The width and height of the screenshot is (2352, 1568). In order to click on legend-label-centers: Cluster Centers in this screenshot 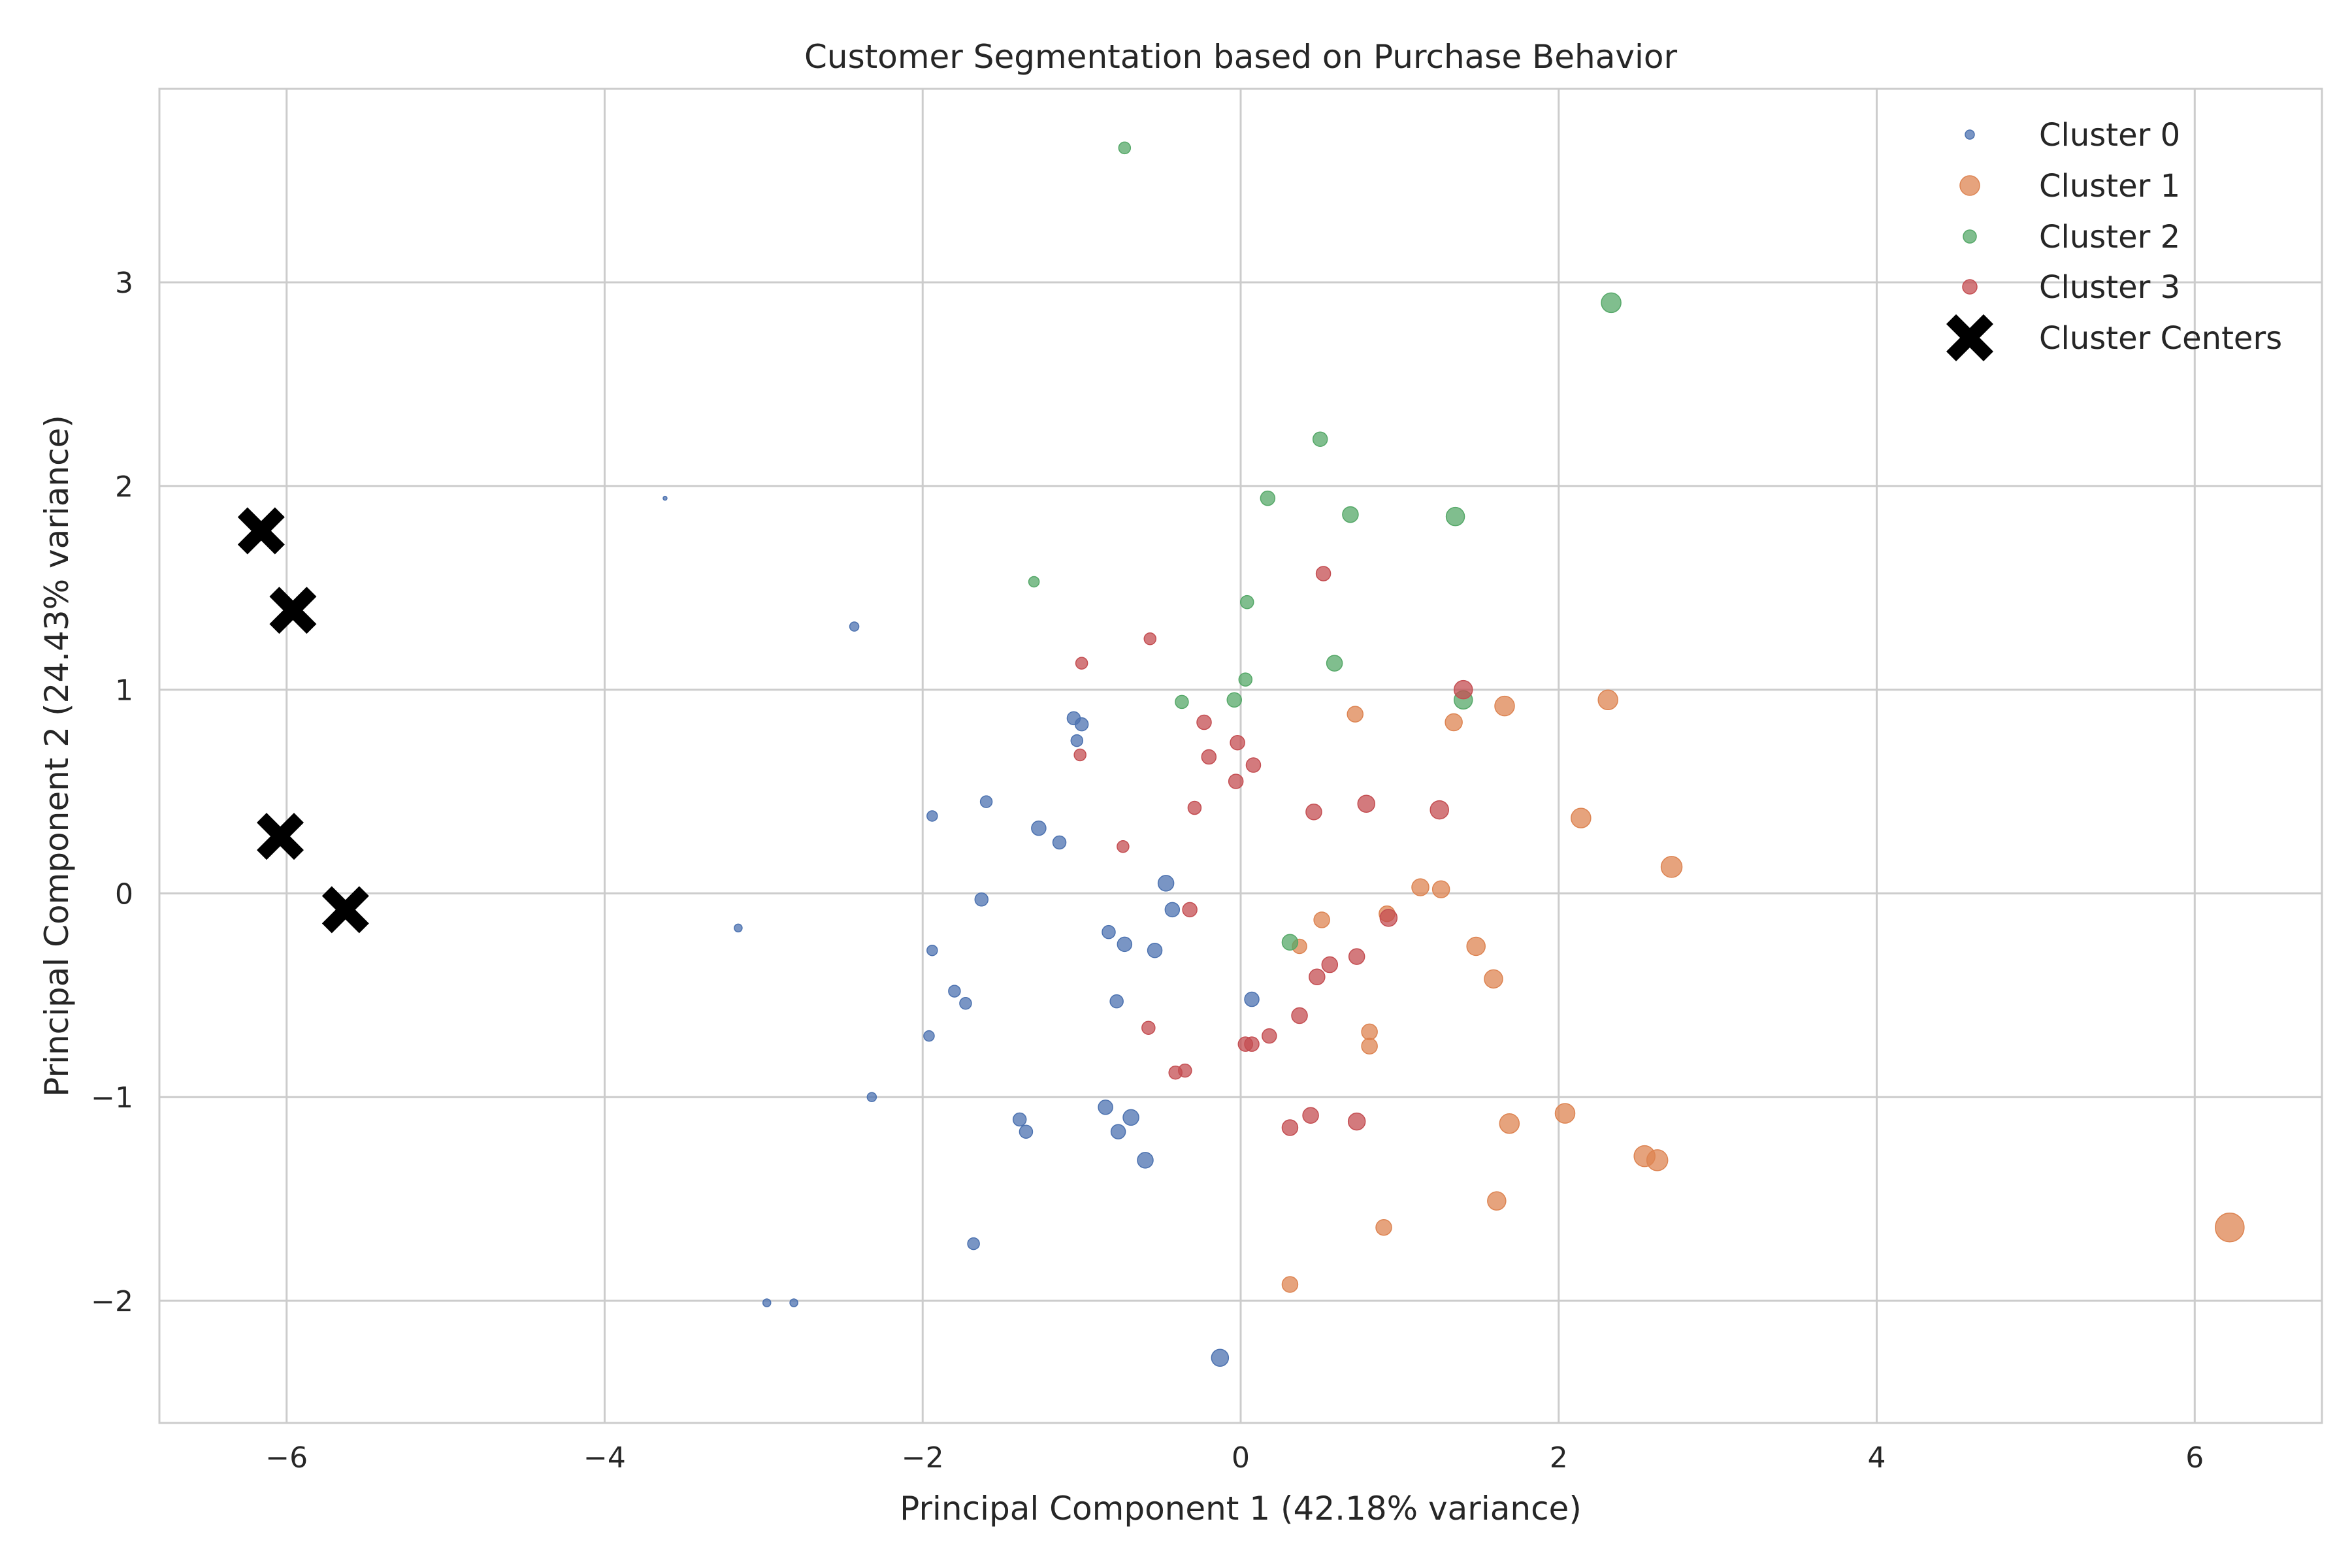, I will do `click(2160, 338)`.